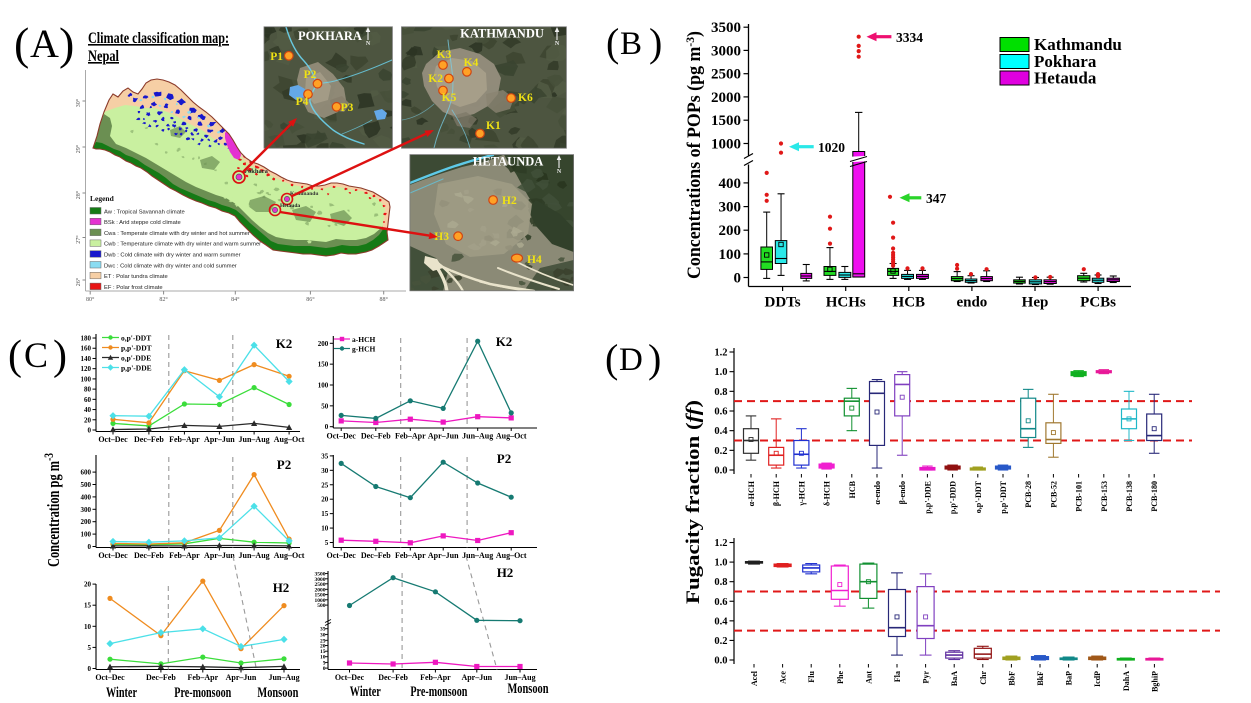 Image resolution: width=1251 pixels, height=703 pixels. I want to click on svg-text: K1, so click(493, 126).